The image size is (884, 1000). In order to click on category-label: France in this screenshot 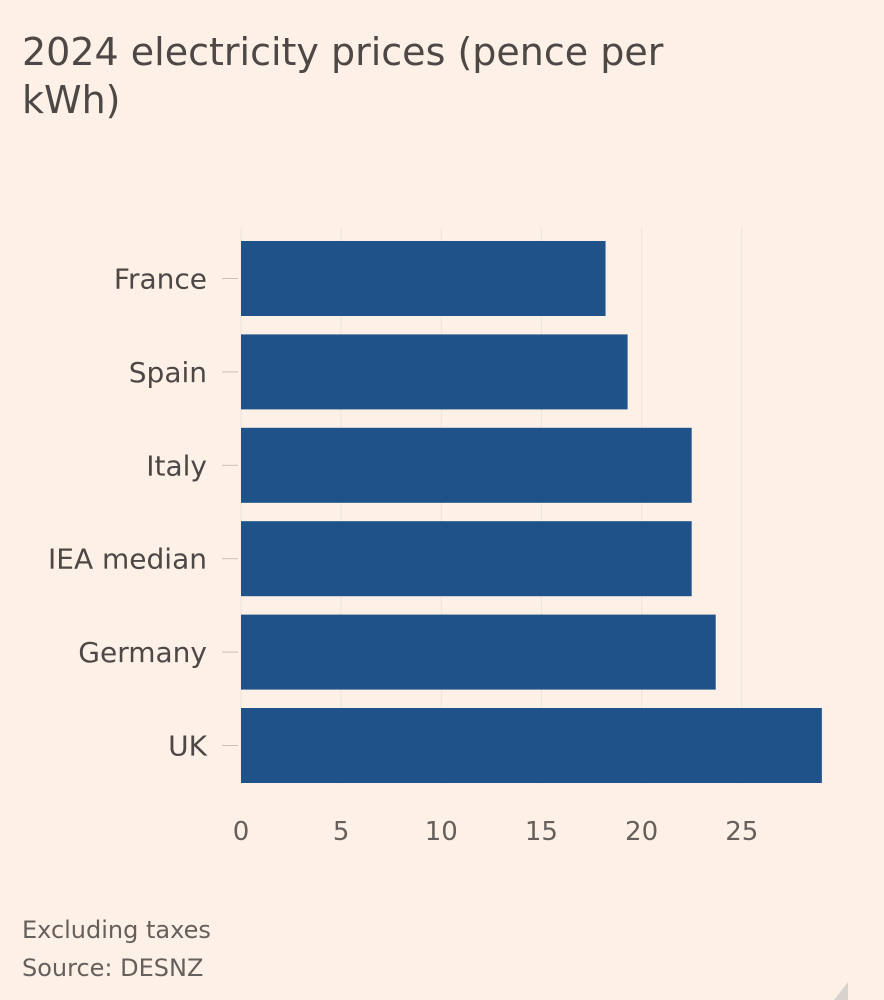, I will do `click(160, 279)`.